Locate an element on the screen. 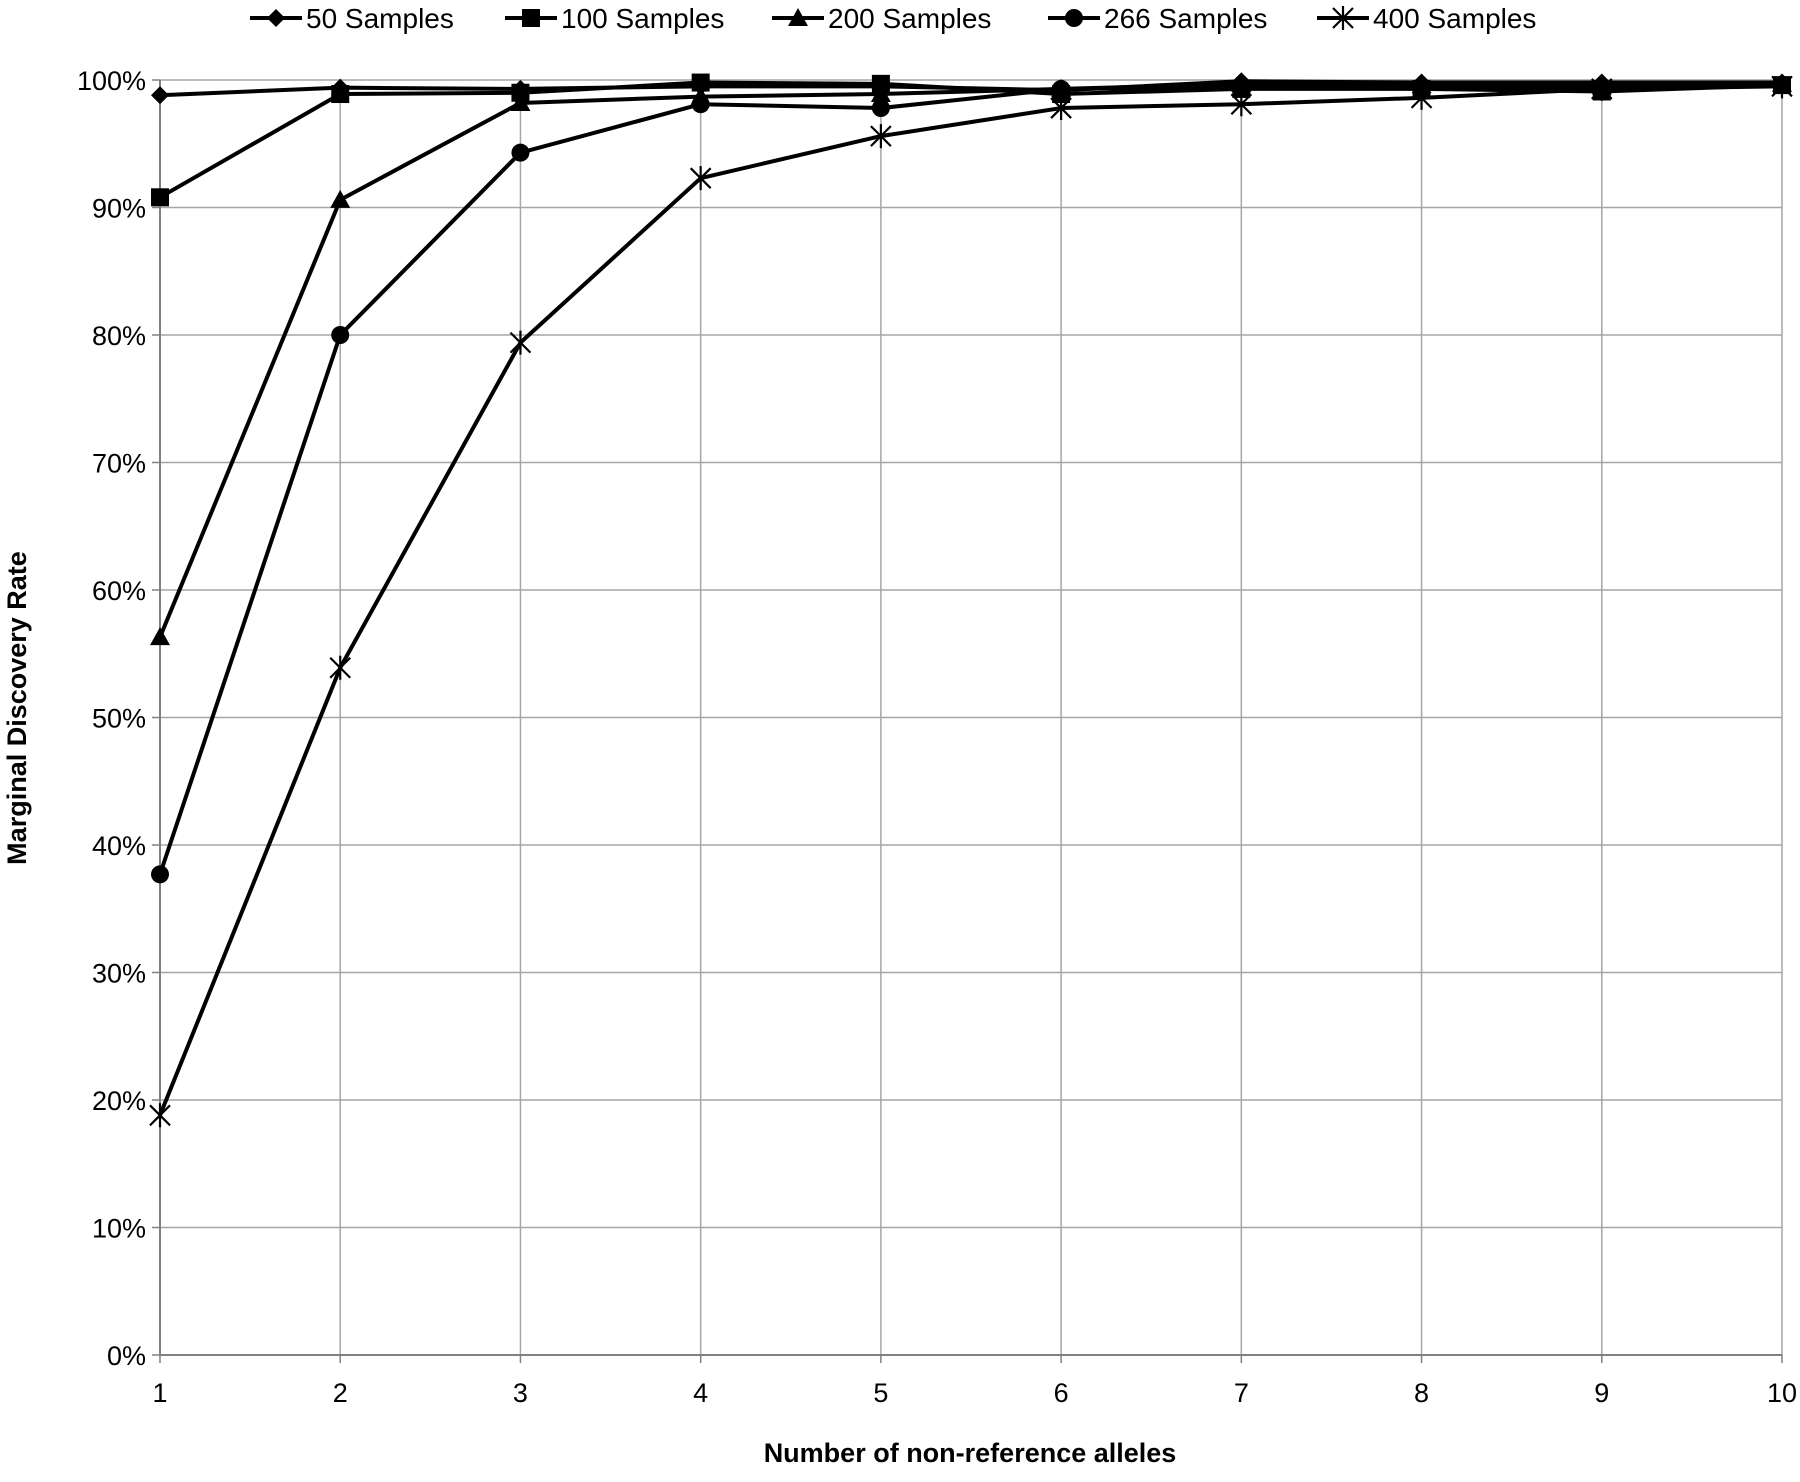 The width and height of the screenshot is (1800, 1482). x-tick-label: 8 is located at coordinates (1421, 1393).